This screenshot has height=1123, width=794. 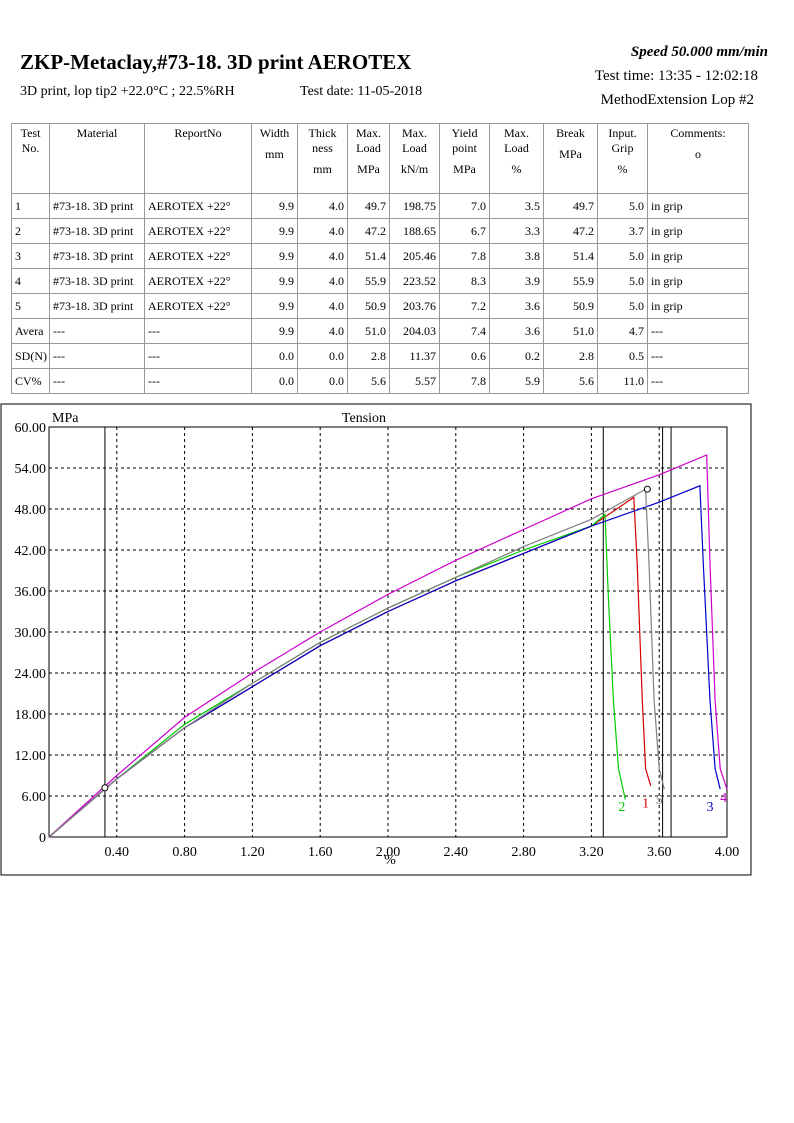 I want to click on column-header: Width mm, so click(x=274, y=158).